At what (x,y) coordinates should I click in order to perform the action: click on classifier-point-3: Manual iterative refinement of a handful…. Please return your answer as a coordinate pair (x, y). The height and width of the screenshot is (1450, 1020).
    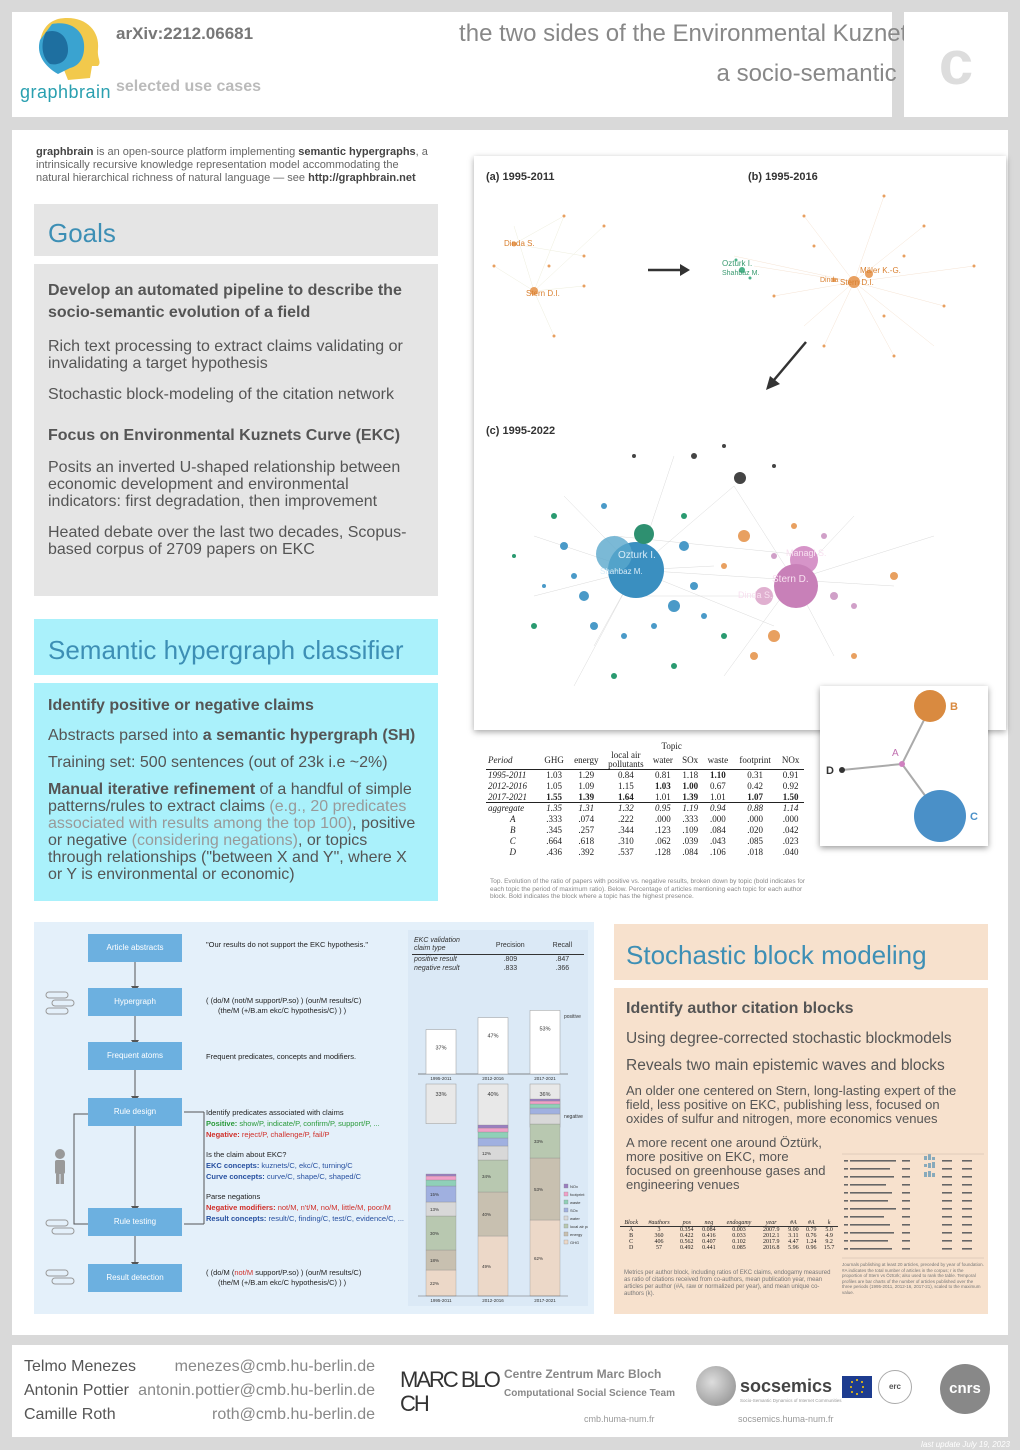
    Looking at the image, I should click on (236, 832).